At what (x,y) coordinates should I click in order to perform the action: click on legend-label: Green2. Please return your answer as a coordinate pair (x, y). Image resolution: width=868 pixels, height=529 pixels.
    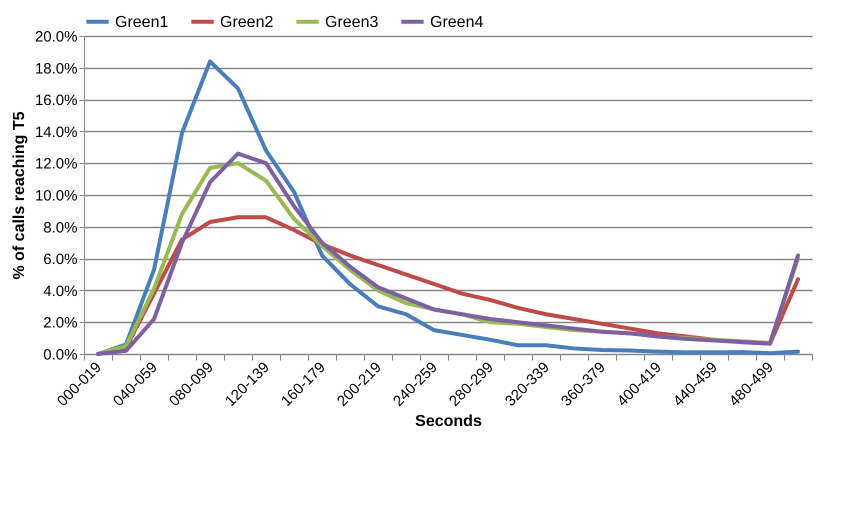
    Looking at the image, I should click on (247, 22).